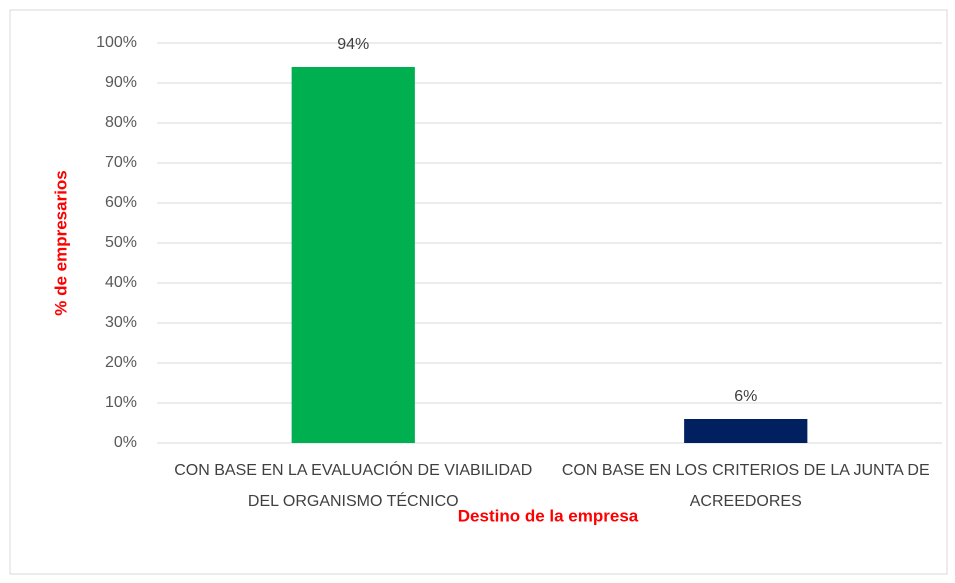 The image size is (955, 583). What do you see at coordinates (125, 442) in the screenshot?
I see `y-tick-label: 0%` at bounding box center [125, 442].